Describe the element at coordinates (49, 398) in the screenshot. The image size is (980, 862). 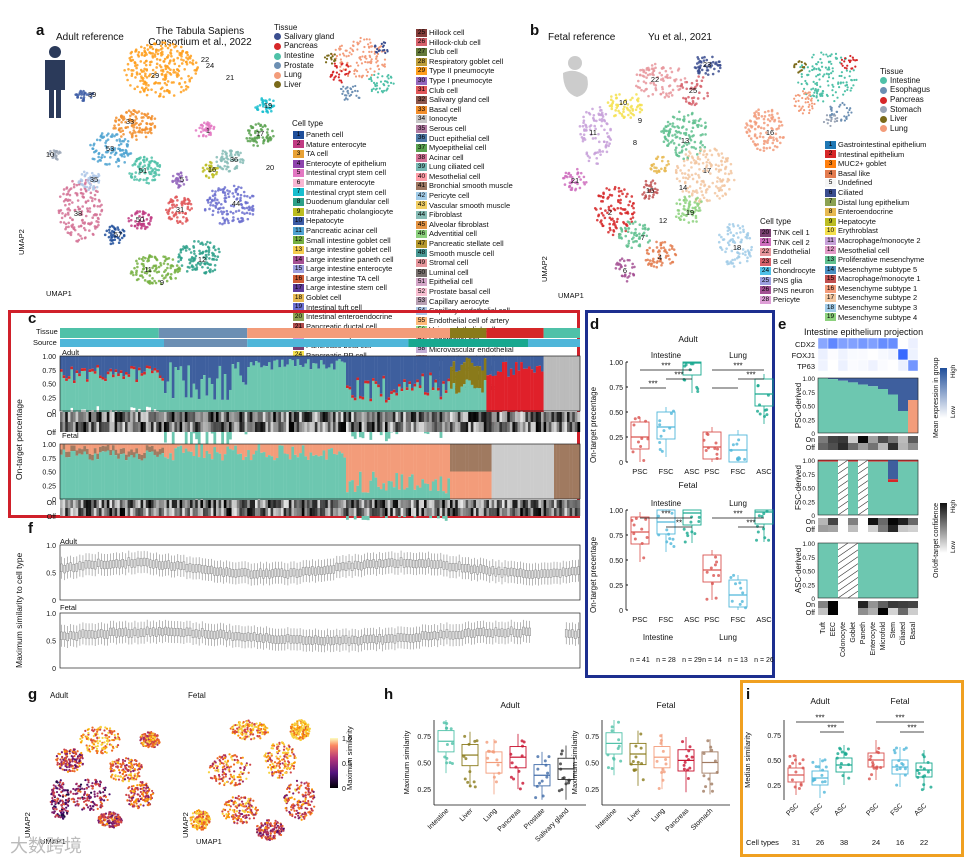
I see `y-tick: 0.25` at that location.